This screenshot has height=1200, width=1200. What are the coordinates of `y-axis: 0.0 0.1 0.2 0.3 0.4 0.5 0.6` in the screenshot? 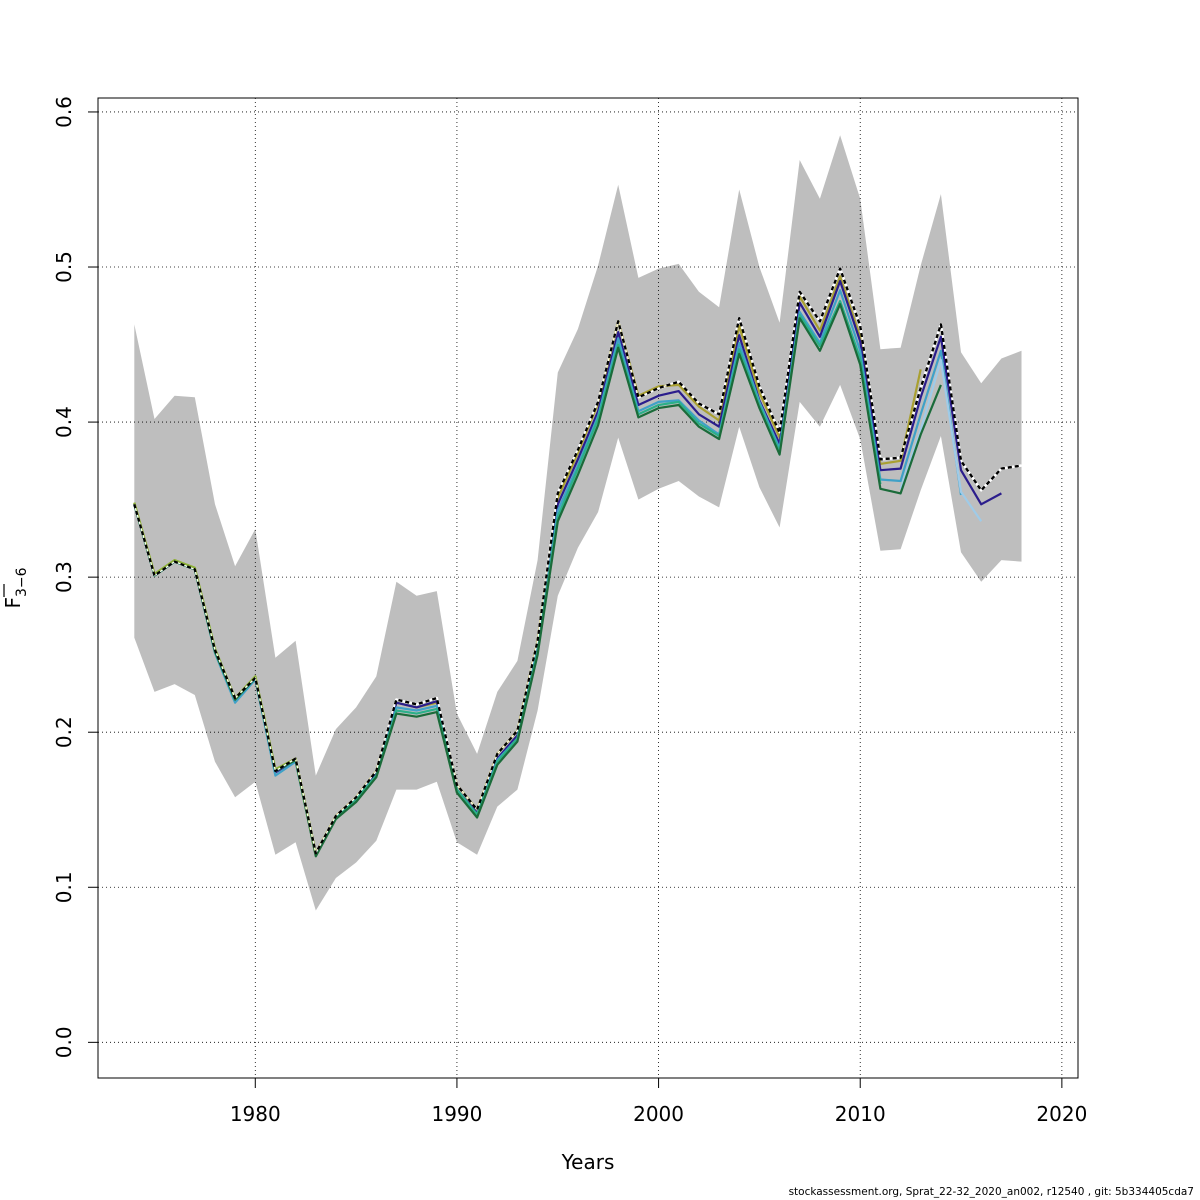 It's located at (75, 577).